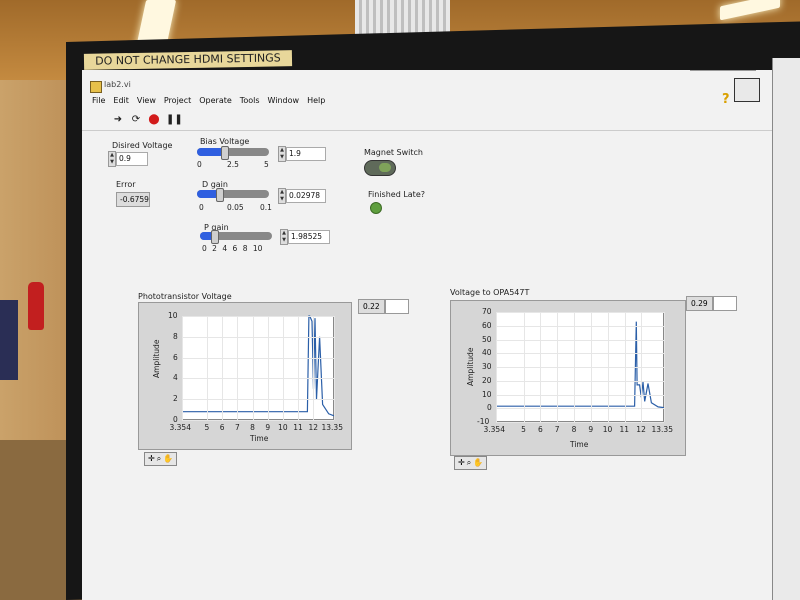 The width and height of the screenshot is (800, 600). What do you see at coordinates (136, 119) in the screenshot?
I see `run-continuous-icon: ⟳` at bounding box center [136, 119].